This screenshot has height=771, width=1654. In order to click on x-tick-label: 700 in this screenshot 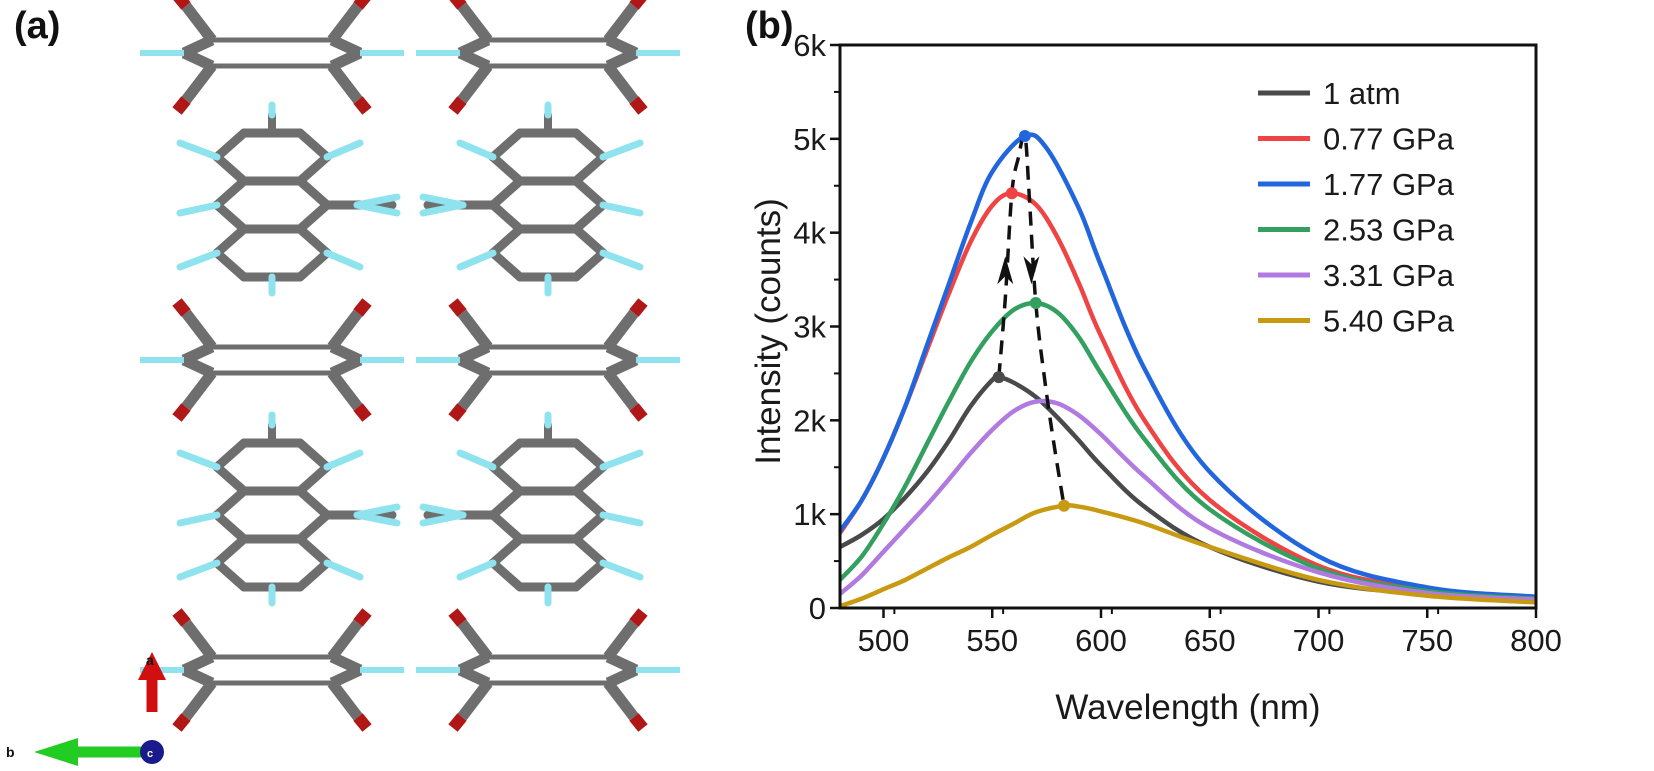, I will do `click(1319, 640)`.